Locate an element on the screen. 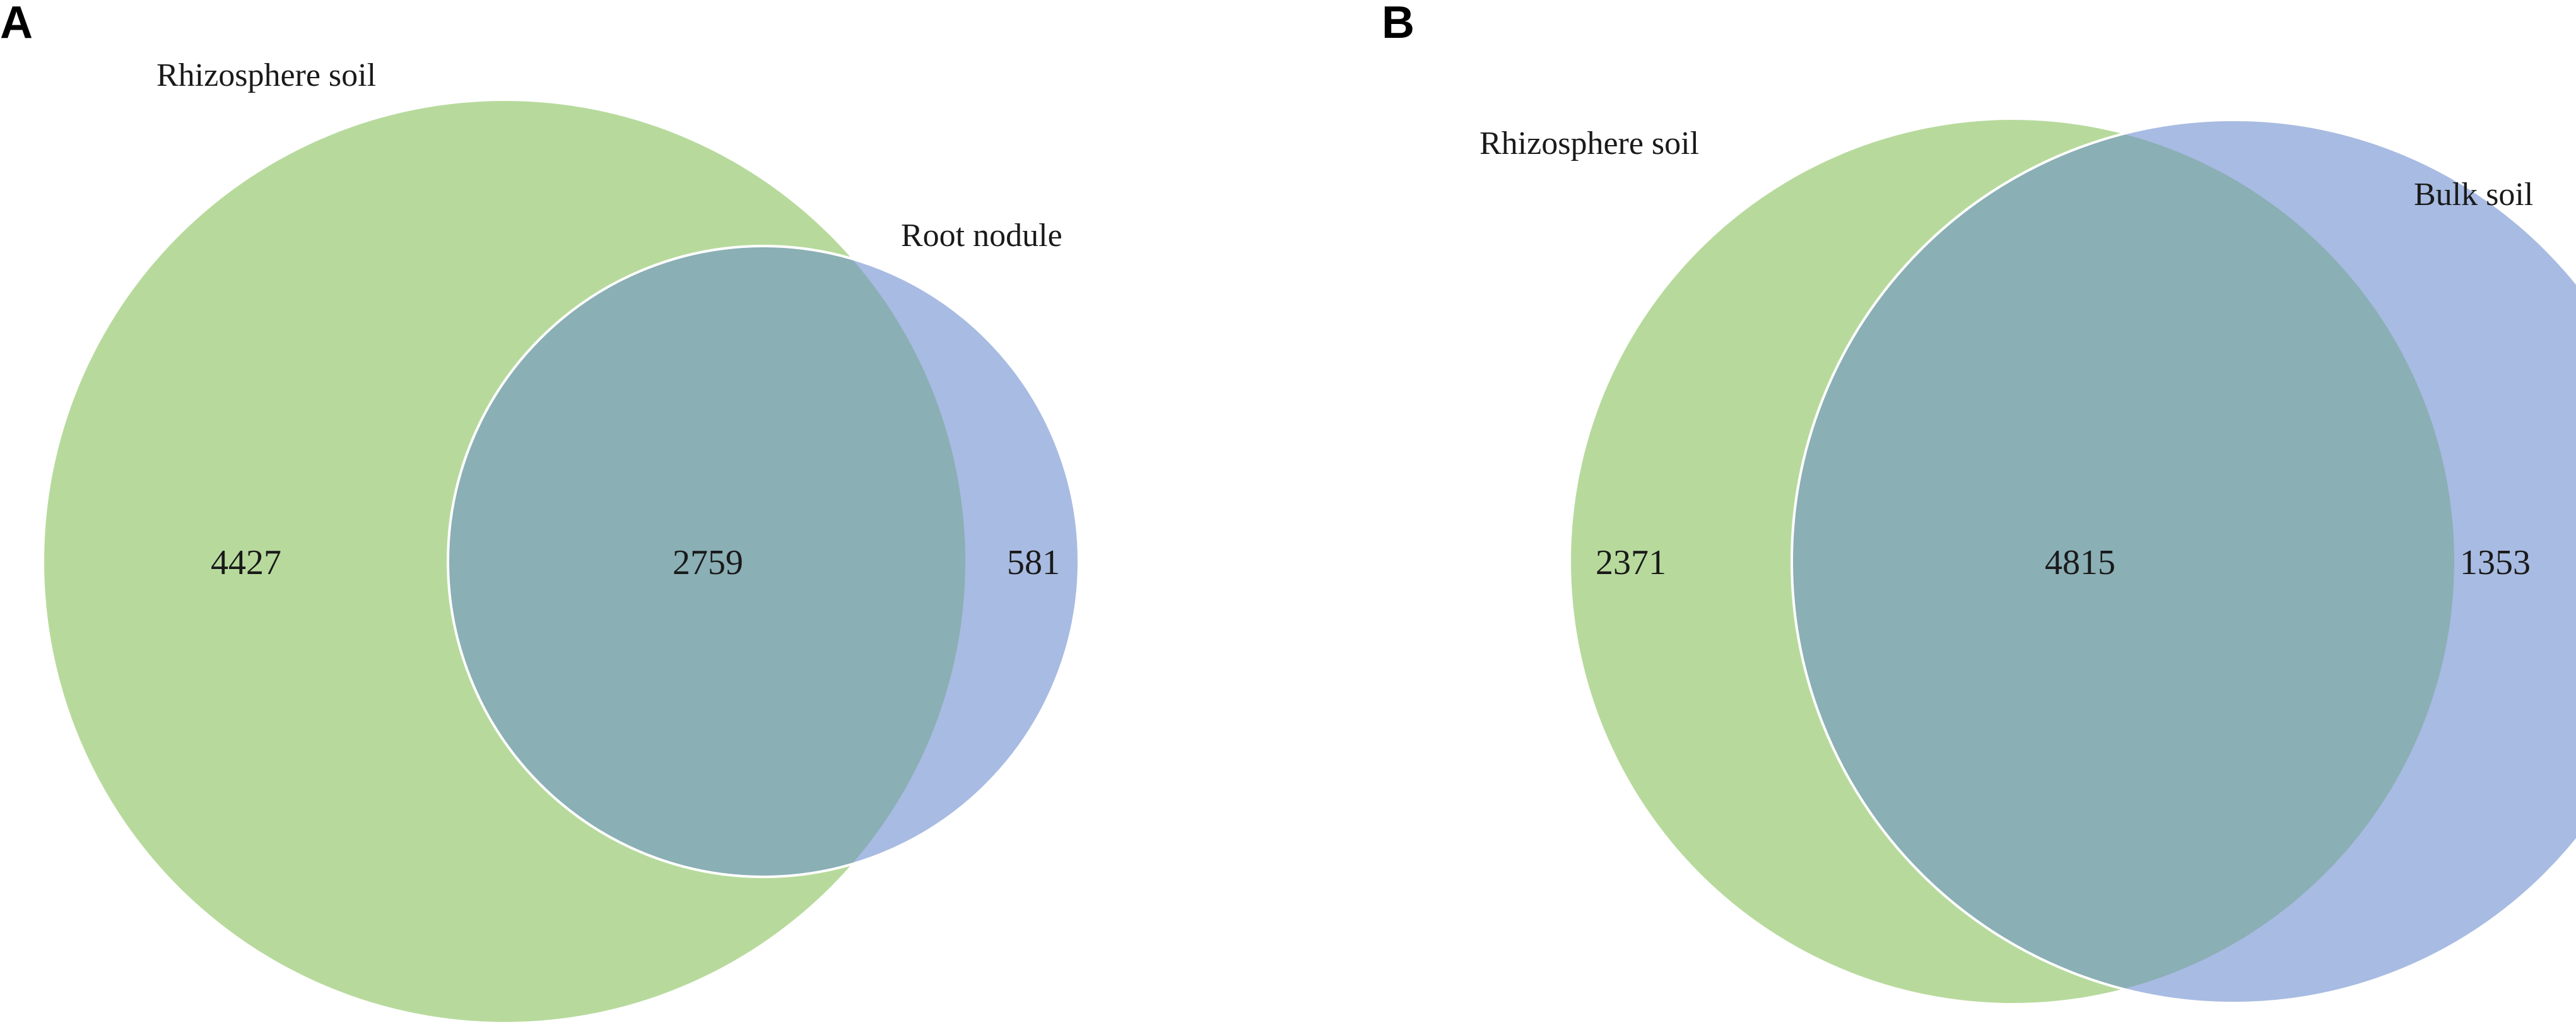 The image size is (2576, 1027). panel-b-letter: B is located at coordinates (1398, 24).